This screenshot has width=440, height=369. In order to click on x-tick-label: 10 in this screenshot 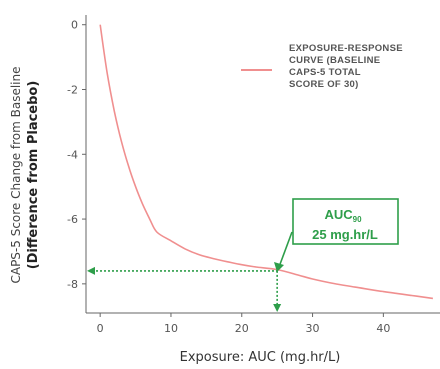, I will do `click(171, 328)`.